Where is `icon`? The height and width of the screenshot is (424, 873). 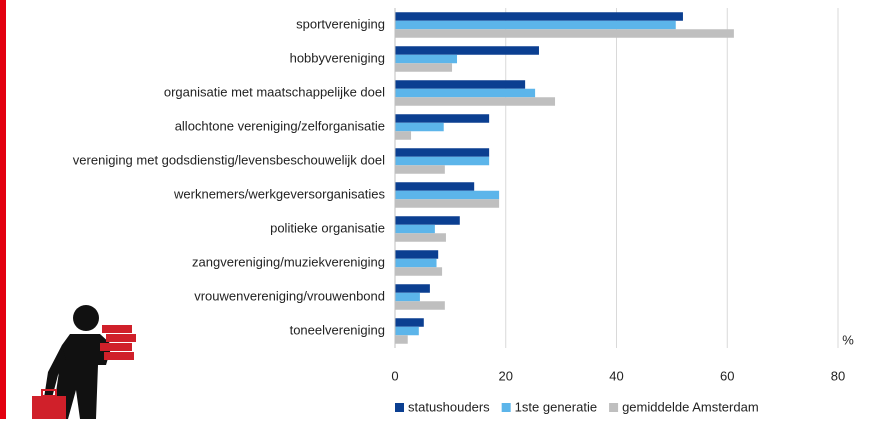
icon is located at coordinates (84, 362).